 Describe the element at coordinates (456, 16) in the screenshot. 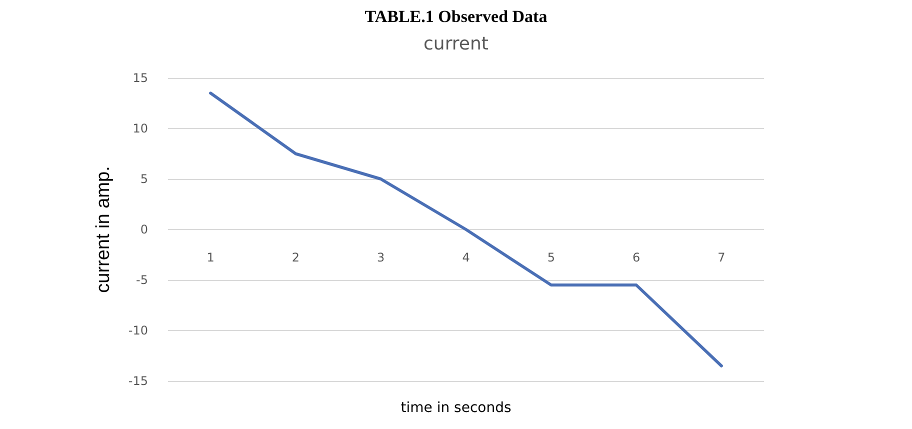

I see `text: TABLE.1 Observed Data` at that location.